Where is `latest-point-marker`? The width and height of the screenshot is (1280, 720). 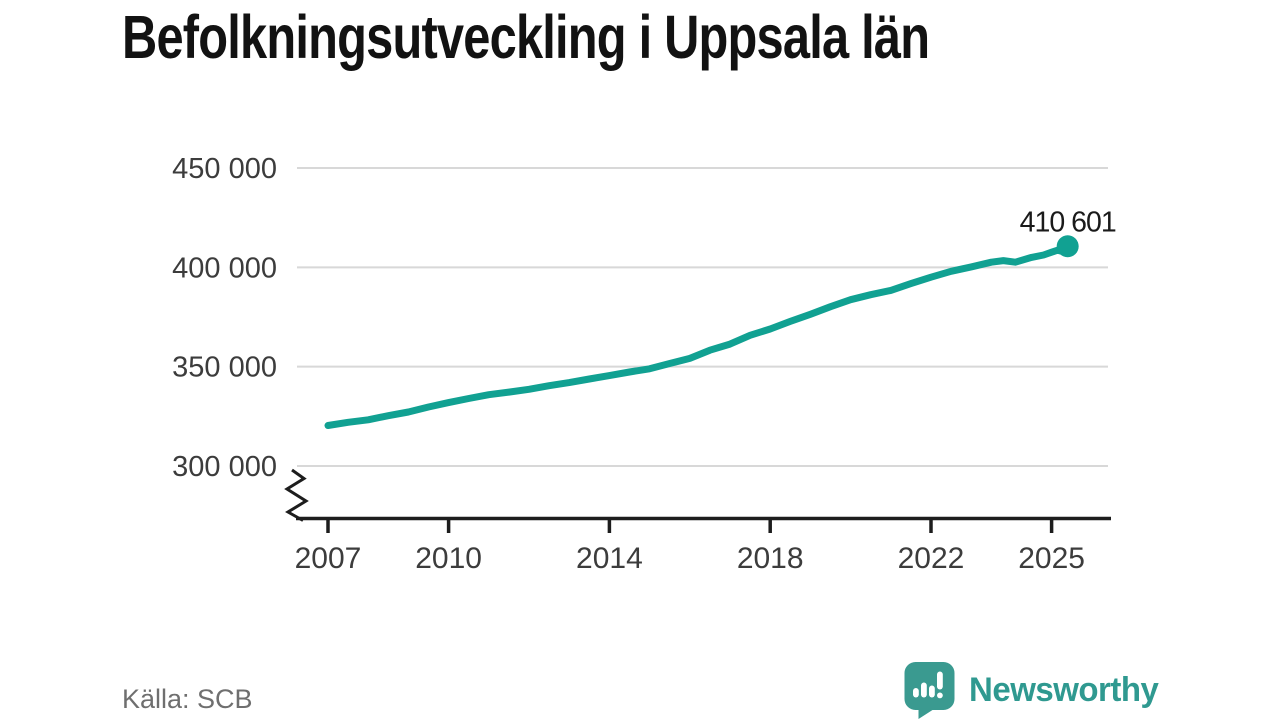
latest-point-marker is located at coordinates (1067, 246).